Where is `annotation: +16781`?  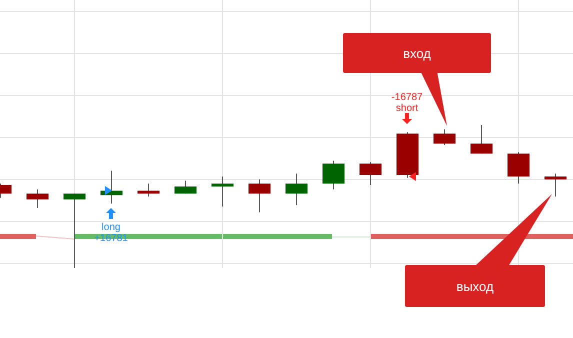
annotation: +16781 is located at coordinates (111, 238).